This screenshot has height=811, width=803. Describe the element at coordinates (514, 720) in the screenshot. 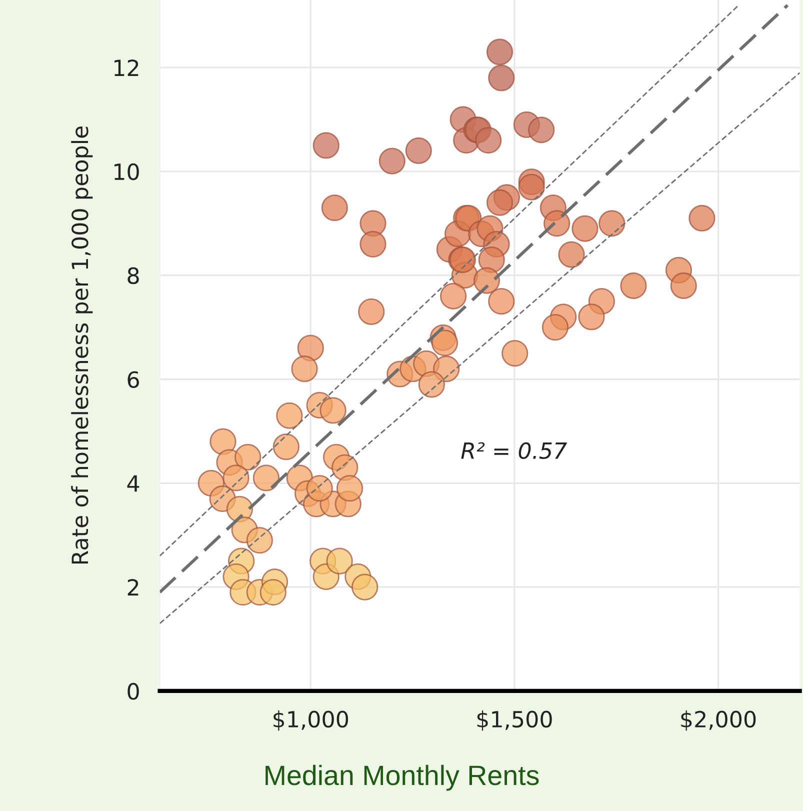

I see `x-tick-label: $1,500` at that location.